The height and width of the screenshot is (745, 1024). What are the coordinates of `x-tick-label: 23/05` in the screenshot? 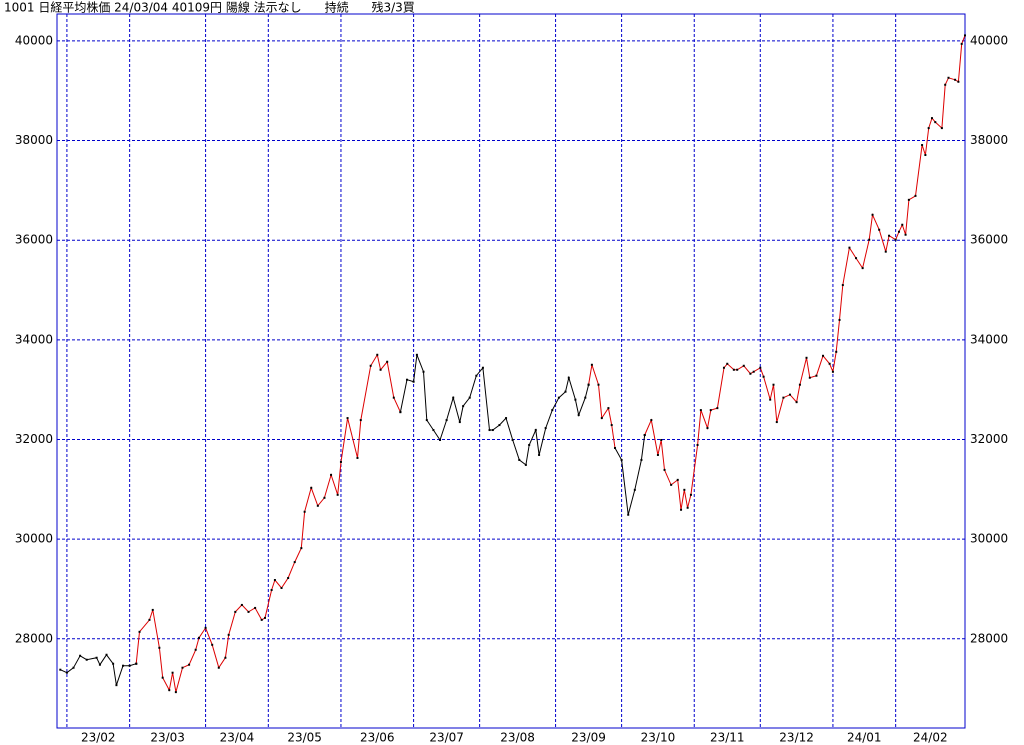 It's located at (304, 738).